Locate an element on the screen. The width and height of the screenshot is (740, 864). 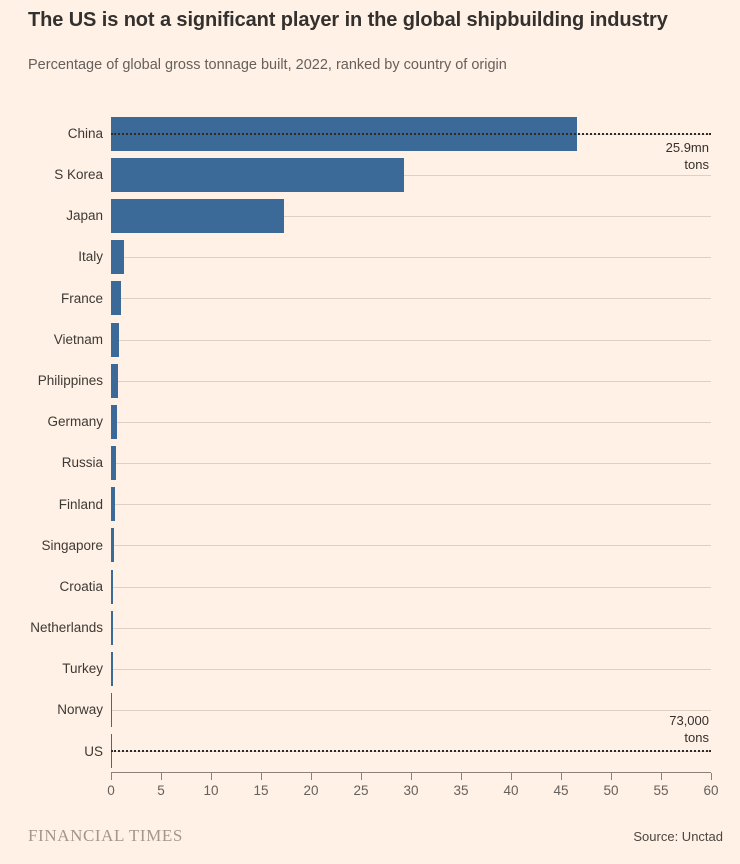
category-label: Germany is located at coordinates (75, 422).